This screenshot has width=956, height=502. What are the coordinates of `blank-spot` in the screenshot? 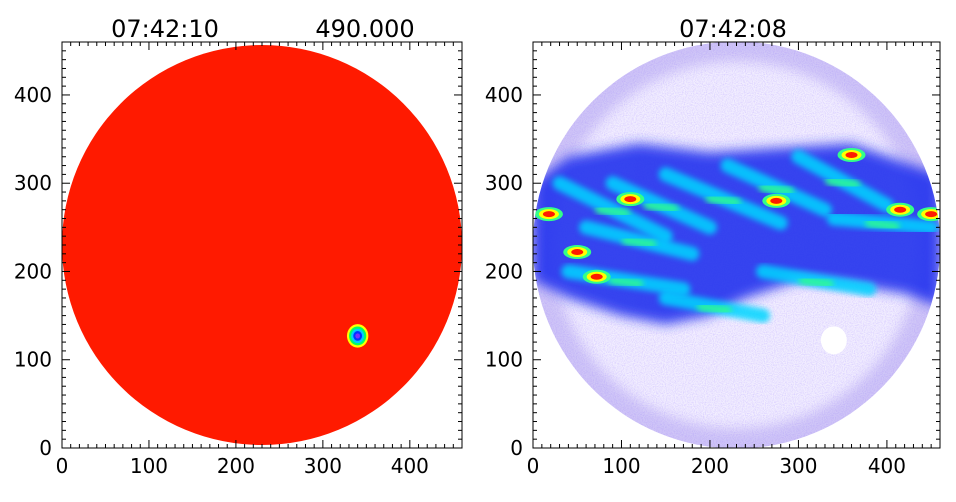 It's located at (833, 340).